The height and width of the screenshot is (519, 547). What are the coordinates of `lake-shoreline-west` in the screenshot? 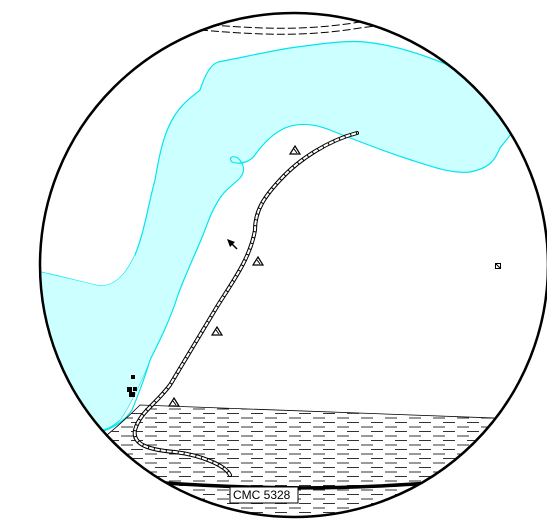 It's located at (125, 396).